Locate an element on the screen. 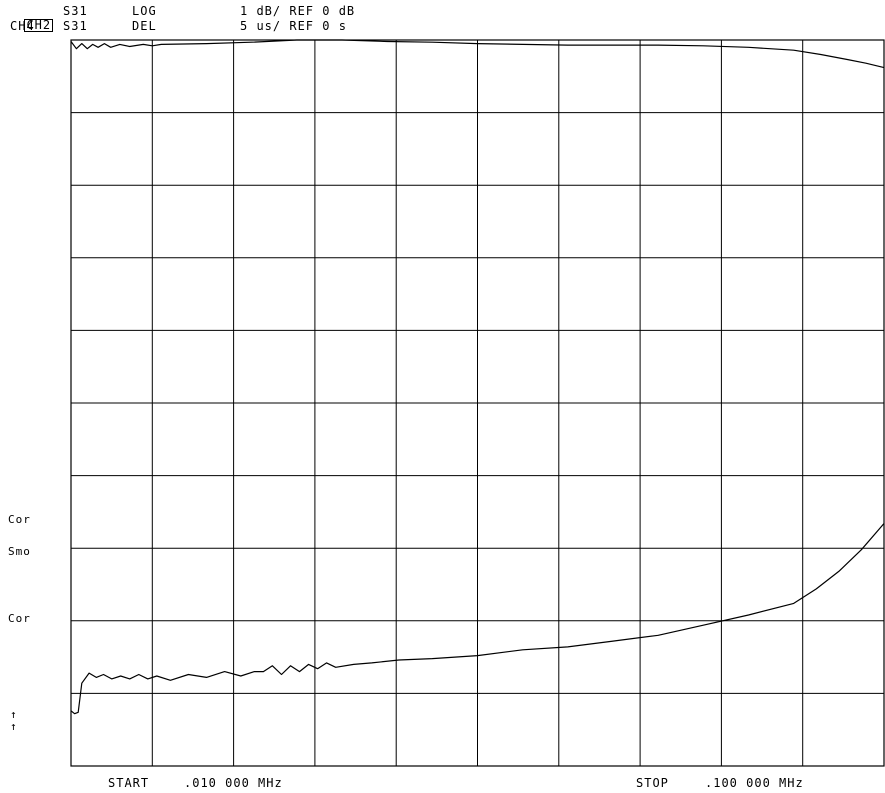  trace-ch2 is located at coordinates (477, 54).